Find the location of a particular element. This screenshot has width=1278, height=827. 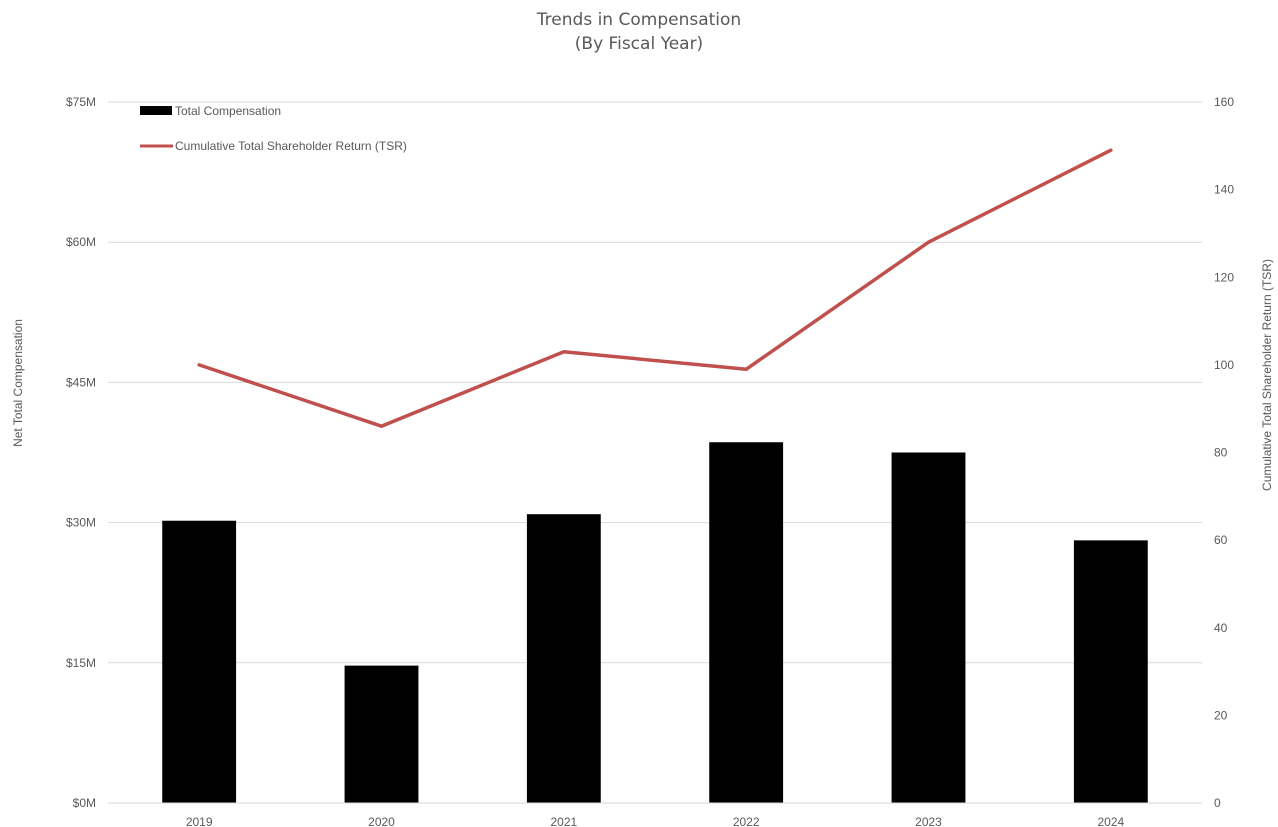

x-tick-label: 2020 is located at coordinates (381, 821).